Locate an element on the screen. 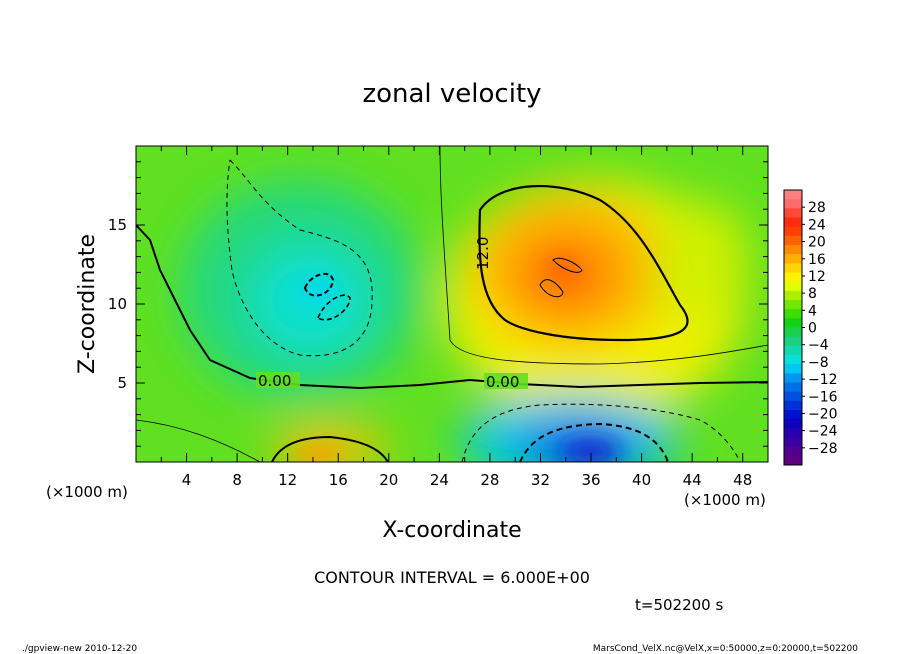  y-axis-label: Z-coordinate is located at coordinates (87, 304).